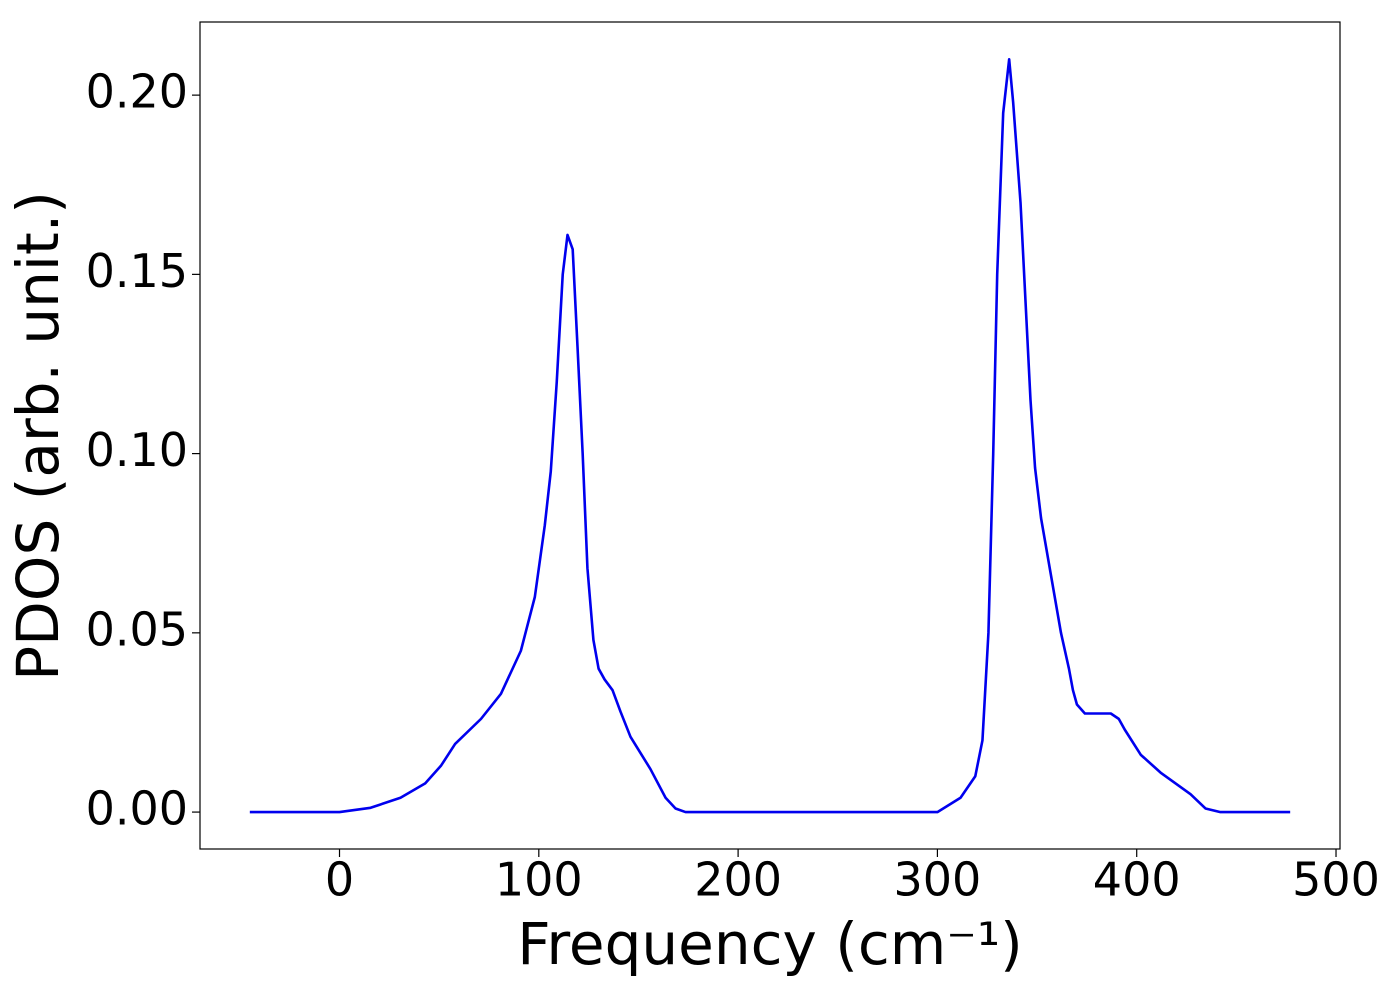 The width and height of the screenshot is (1400, 1000). What do you see at coordinates (770, 944) in the screenshot?
I see `x-axis-label: Frequency (cm⁻¹)` at bounding box center [770, 944].